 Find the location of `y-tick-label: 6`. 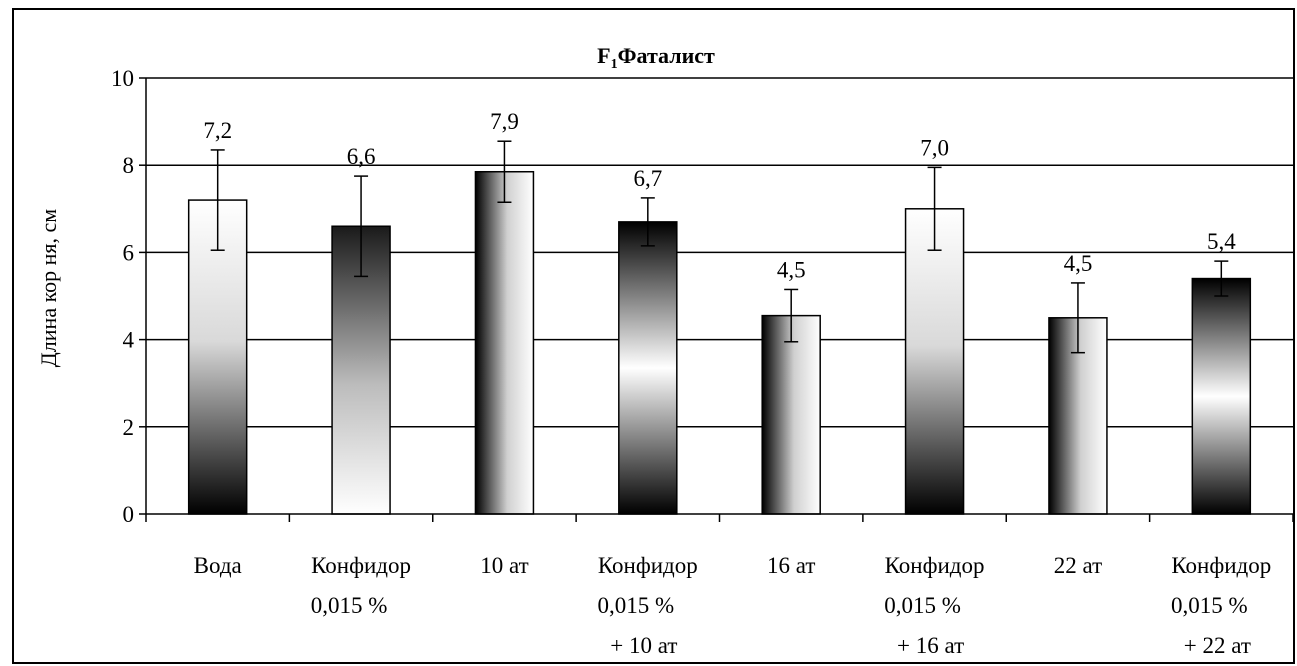

y-tick-label: 6 is located at coordinates (129, 252).